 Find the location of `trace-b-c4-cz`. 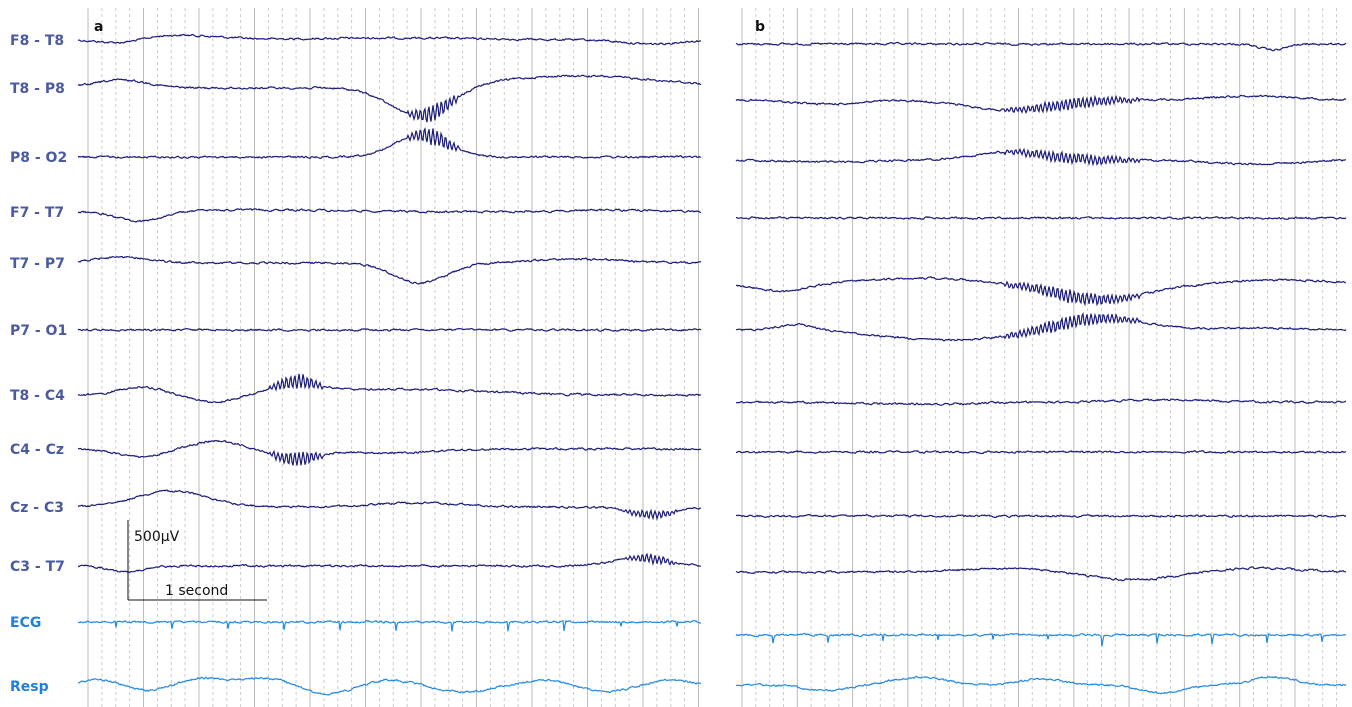

trace-b-c4-cz is located at coordinates (1041, 452).